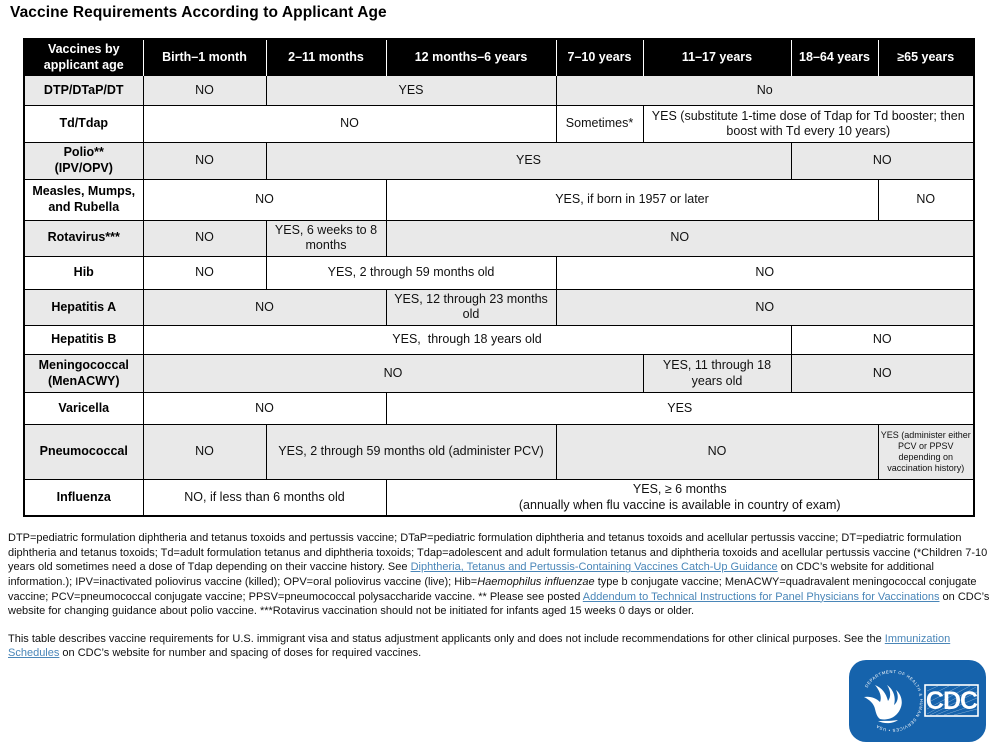 The height and width of the screenshot is (748, 1000). I want to click on table-cell: YES, 2 through 59 months old, so click(411, 272).